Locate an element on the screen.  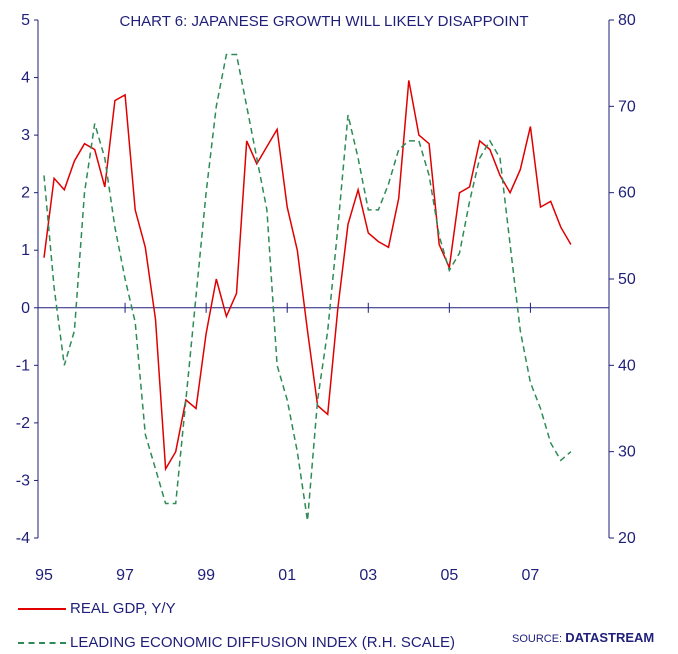
right-tick-label: 70 is located at coordinates (627, 106).